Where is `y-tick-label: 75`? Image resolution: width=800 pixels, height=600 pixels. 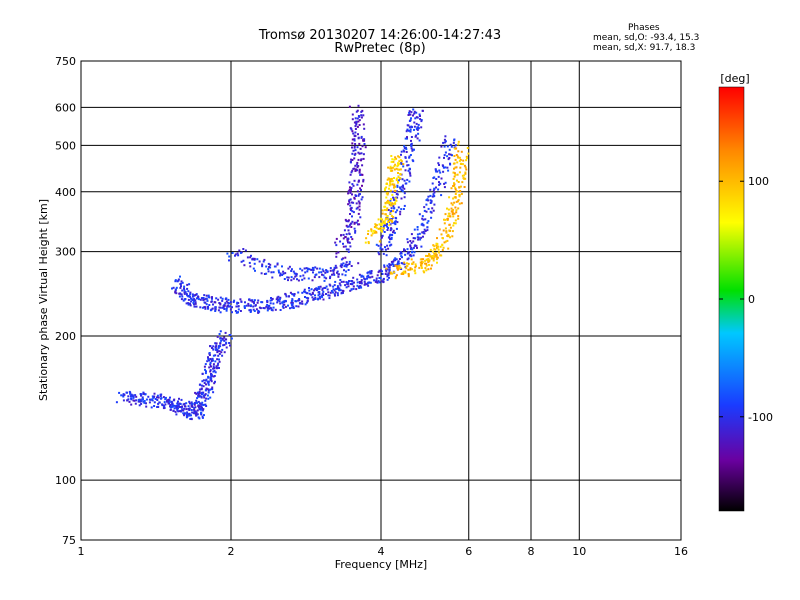
y-tick-label: 75 is located at coordinates (69, 540).